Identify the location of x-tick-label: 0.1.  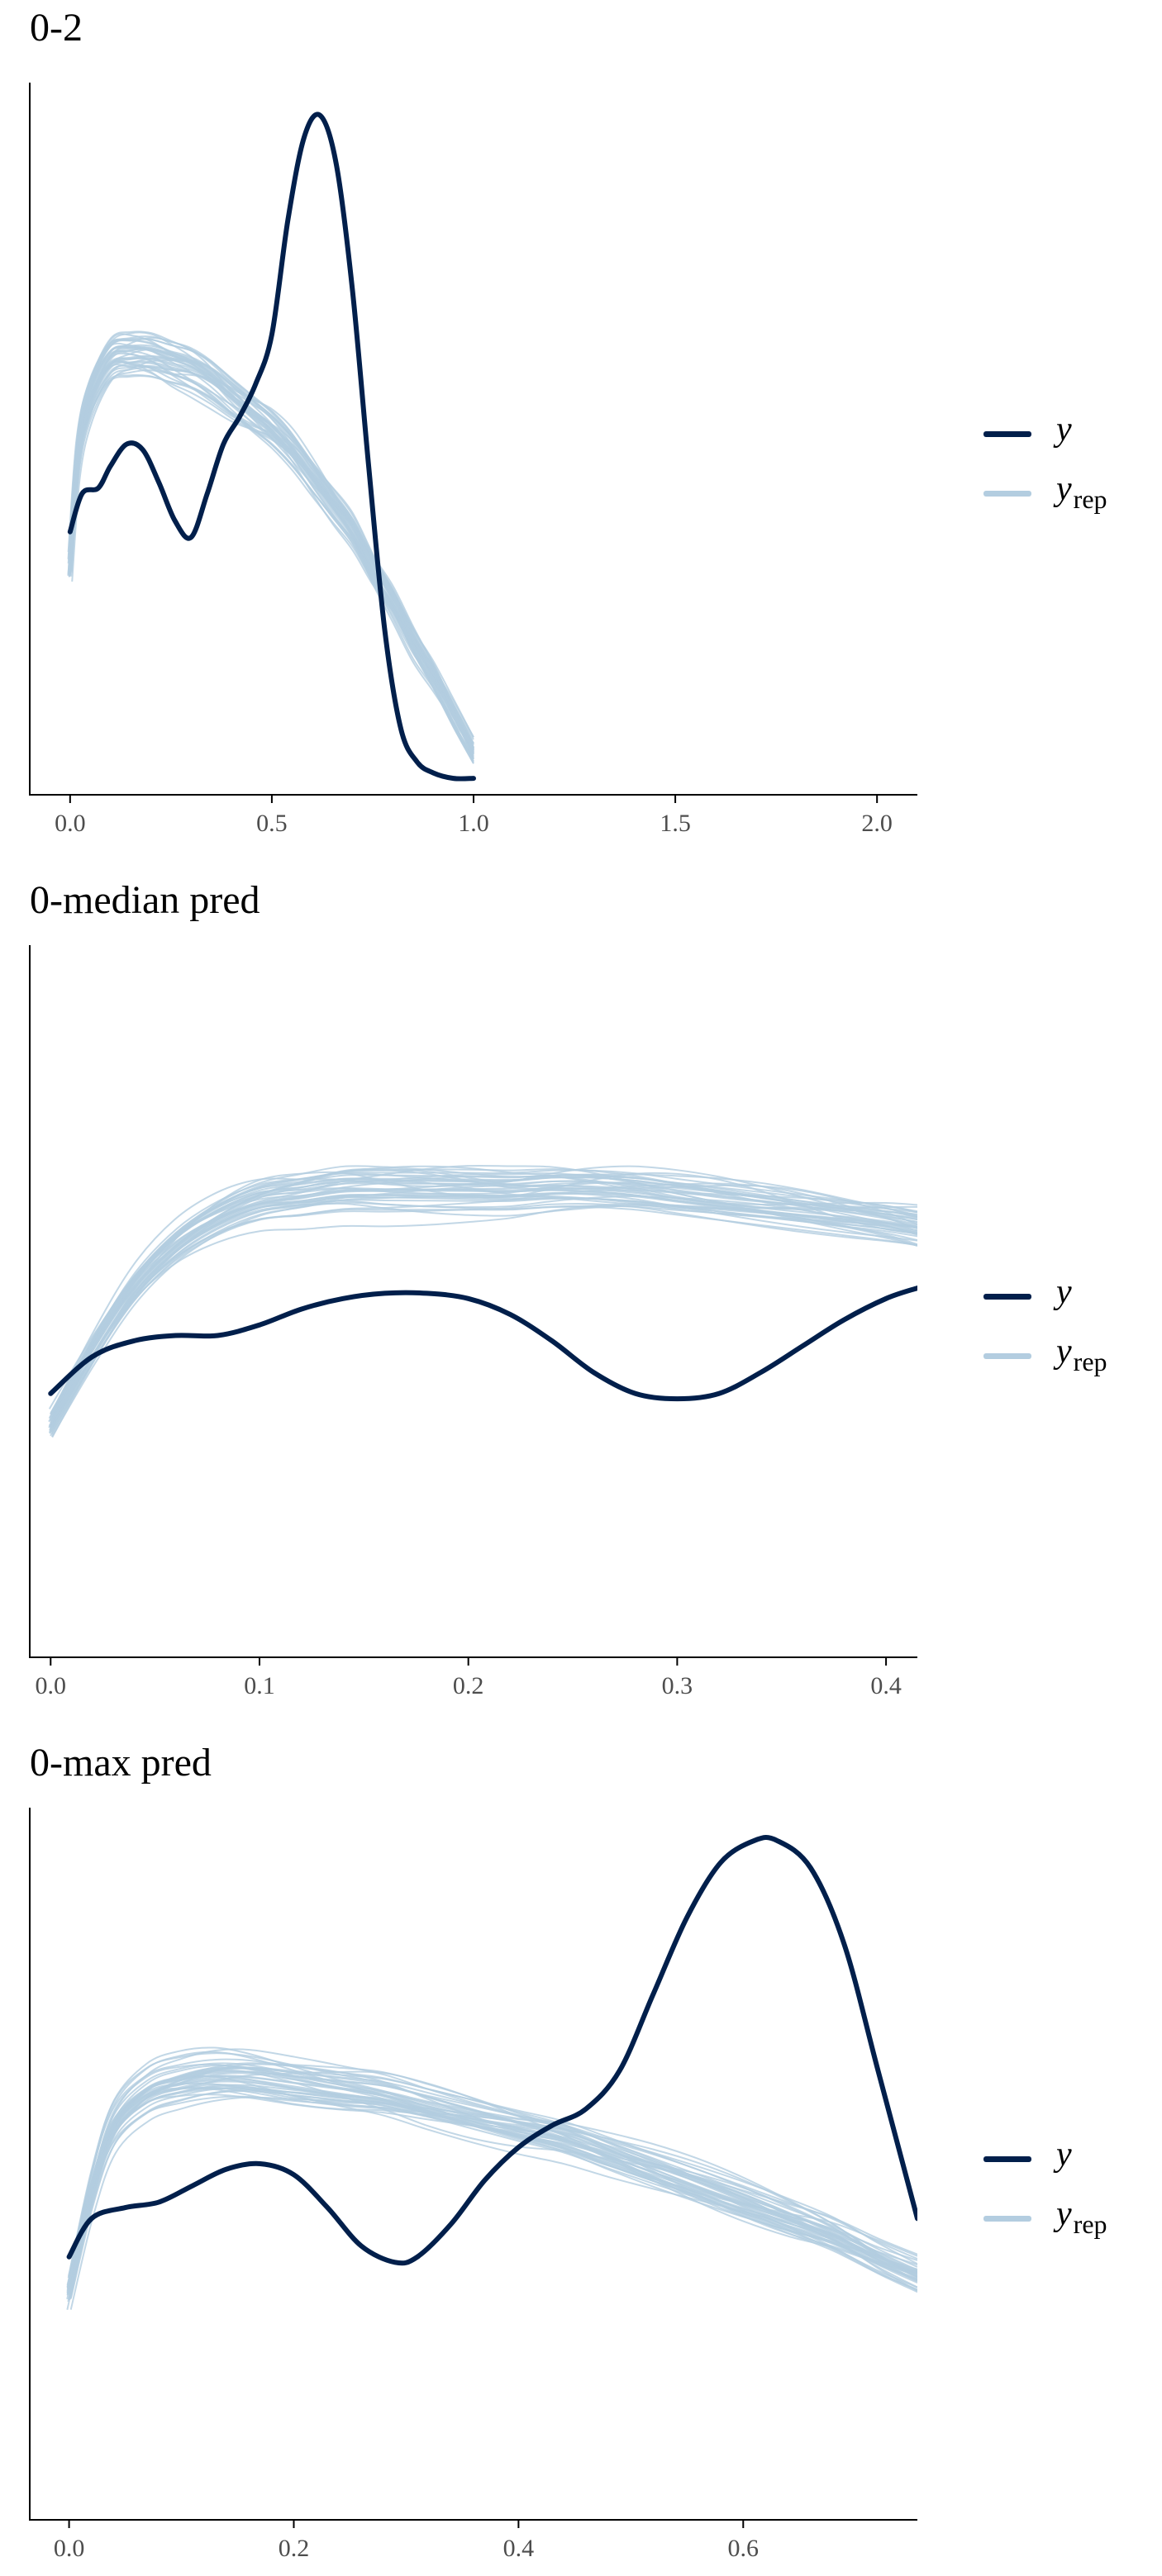
(259, 1685).